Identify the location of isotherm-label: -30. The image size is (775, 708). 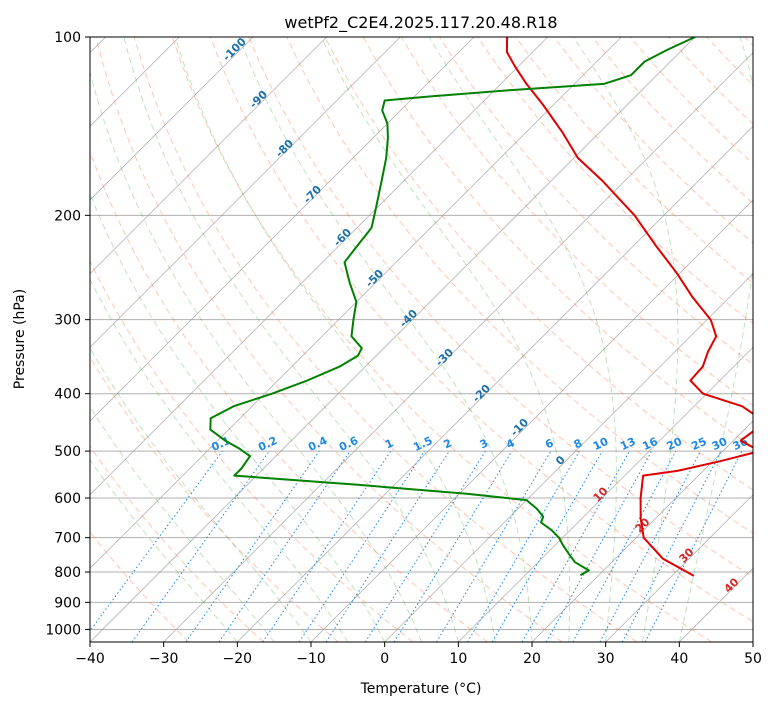
(444, 357).